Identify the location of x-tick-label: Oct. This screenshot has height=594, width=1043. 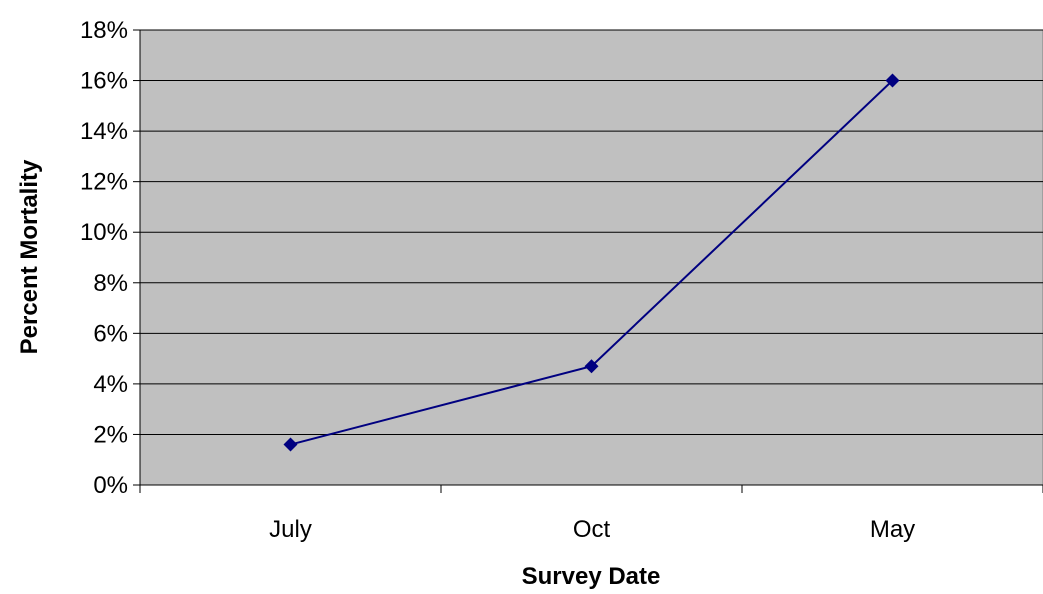
(592, 529).